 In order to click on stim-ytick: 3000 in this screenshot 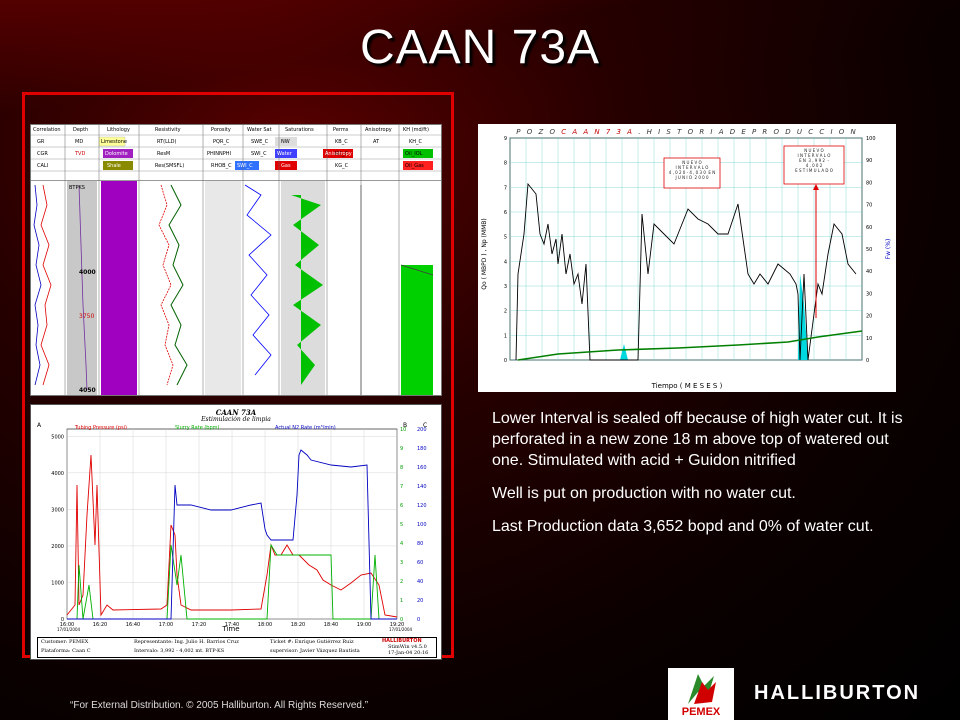, I will do `click(57, 510)`.